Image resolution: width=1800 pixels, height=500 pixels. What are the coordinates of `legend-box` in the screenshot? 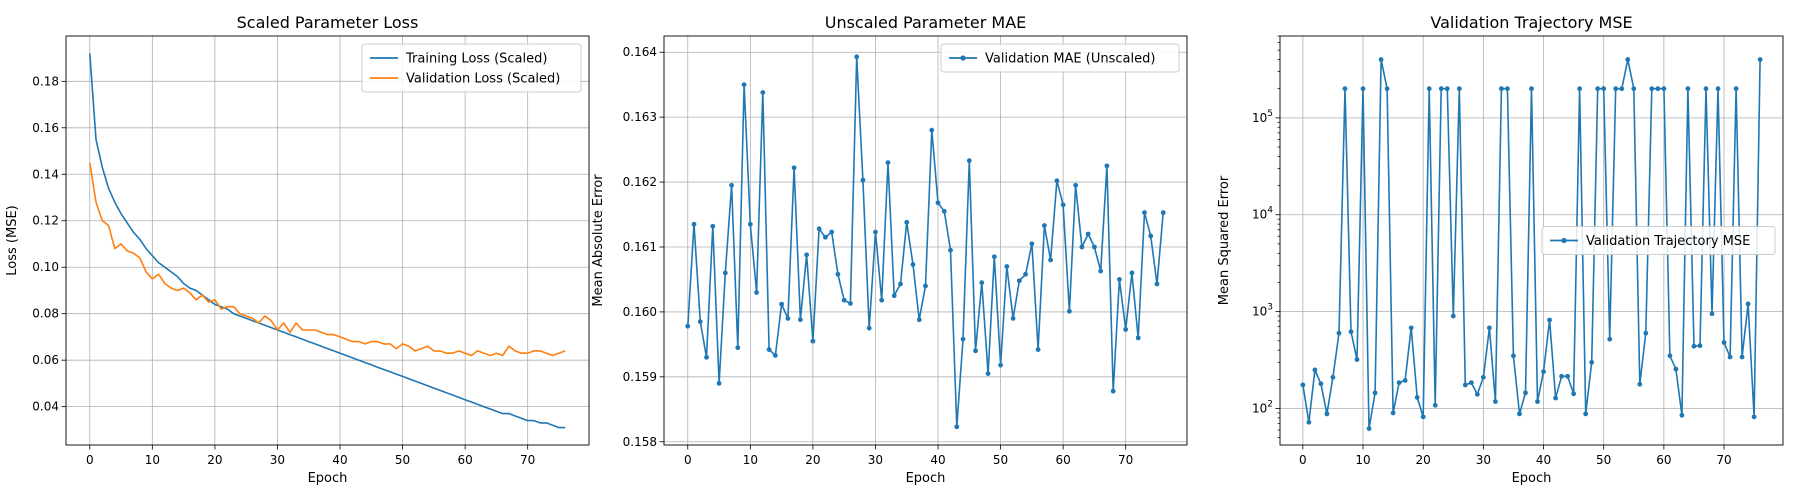 It's located at (1060, 58).